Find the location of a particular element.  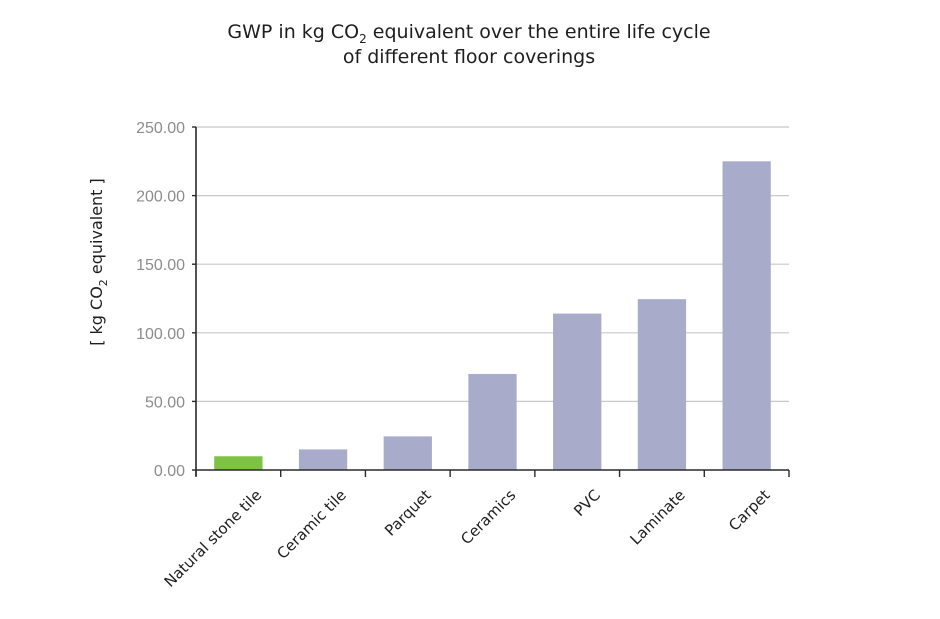

y-tick-label: 50.00 is located at coordinates (165, 402).